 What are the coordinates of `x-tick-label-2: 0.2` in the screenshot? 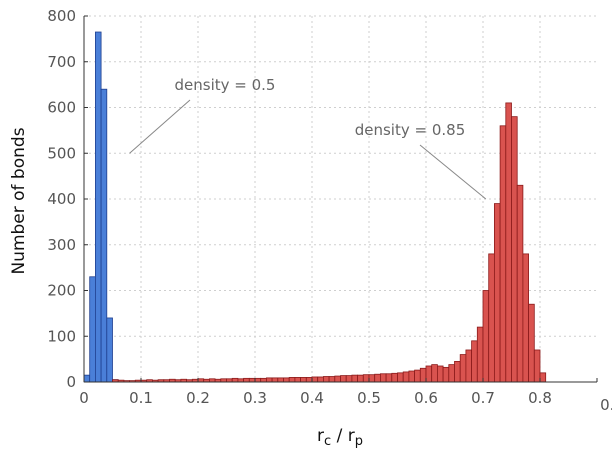 It's located at (198, 398).